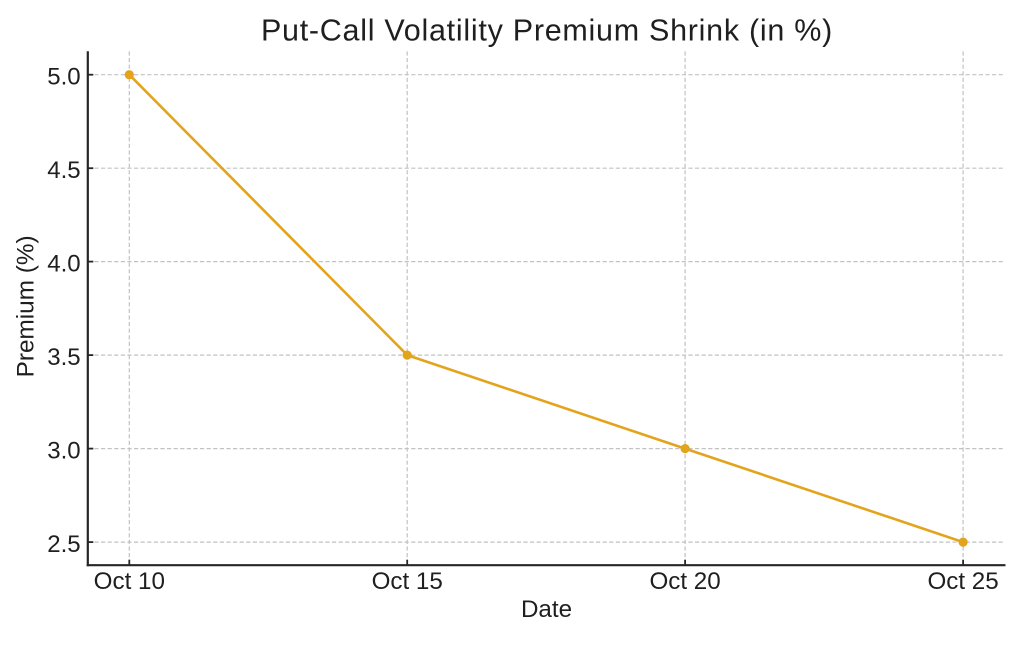  Describe the element at coordinates (63, 263) in the screenshot. I see `svg-text: 4.0` at that location.